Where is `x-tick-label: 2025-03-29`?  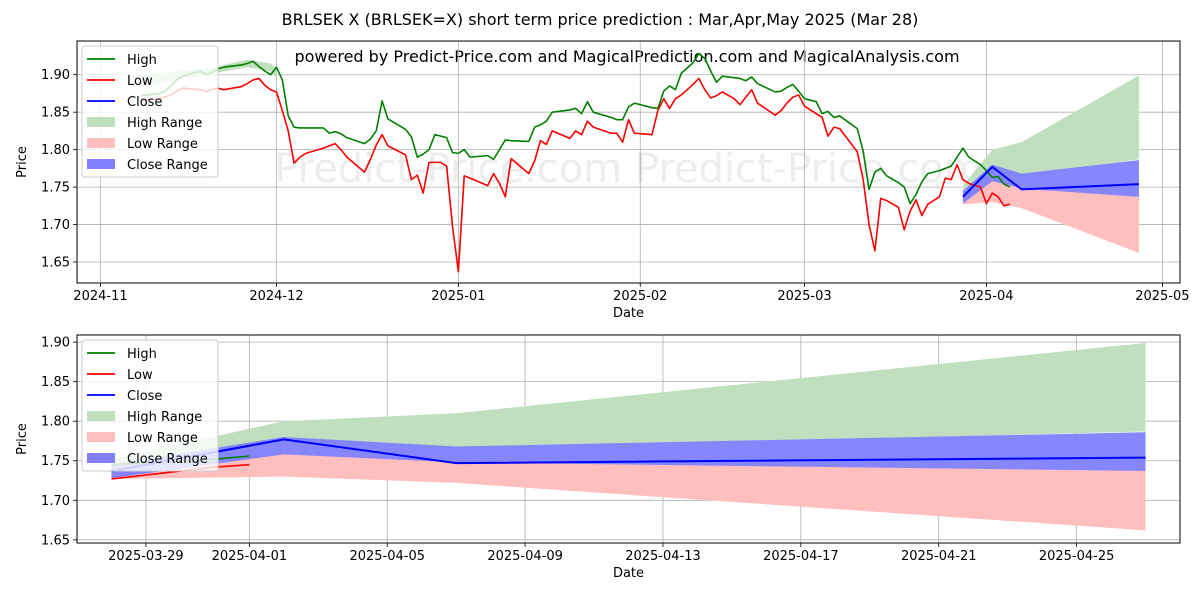
x-tick-label: 2025-03-29 is located at coordinates (146, 556).